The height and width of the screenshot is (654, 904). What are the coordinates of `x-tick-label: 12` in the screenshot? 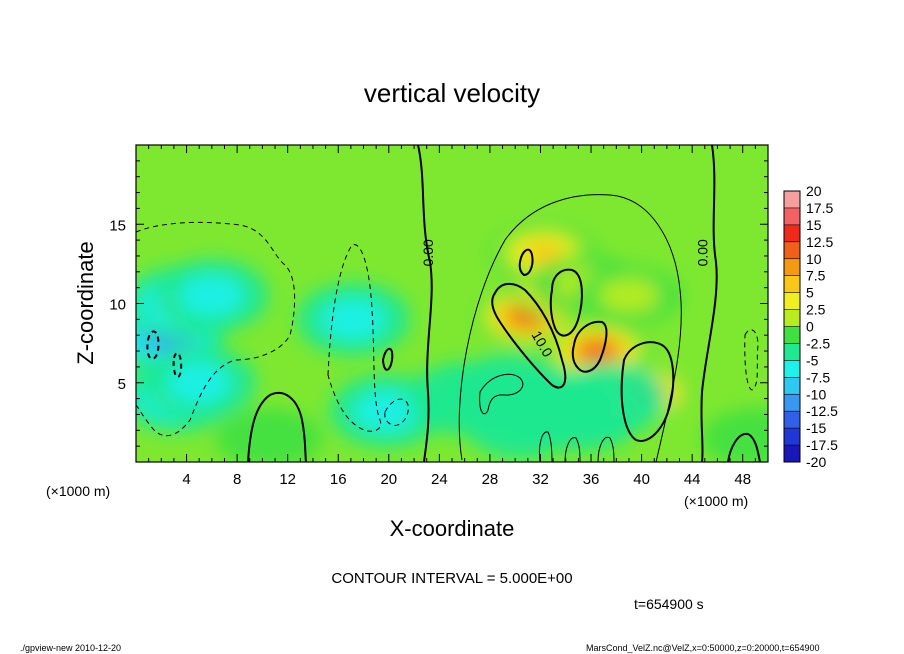 It's located at (287, 479).